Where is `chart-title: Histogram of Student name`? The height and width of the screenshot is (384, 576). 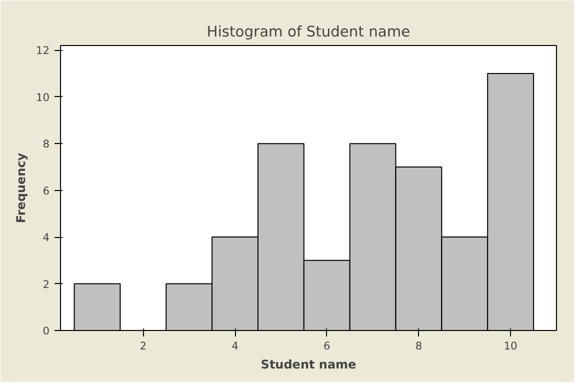
chart-title: Histogram of Student name is located at coordinates (308, 32).